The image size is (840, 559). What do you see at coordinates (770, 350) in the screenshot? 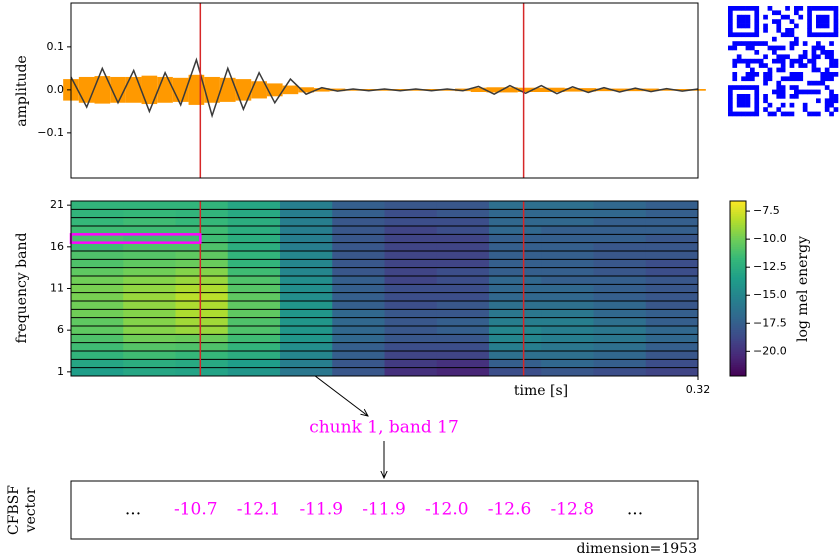
I see `colorbar-tick-label: −20.0` at bounding box center [770, 350].